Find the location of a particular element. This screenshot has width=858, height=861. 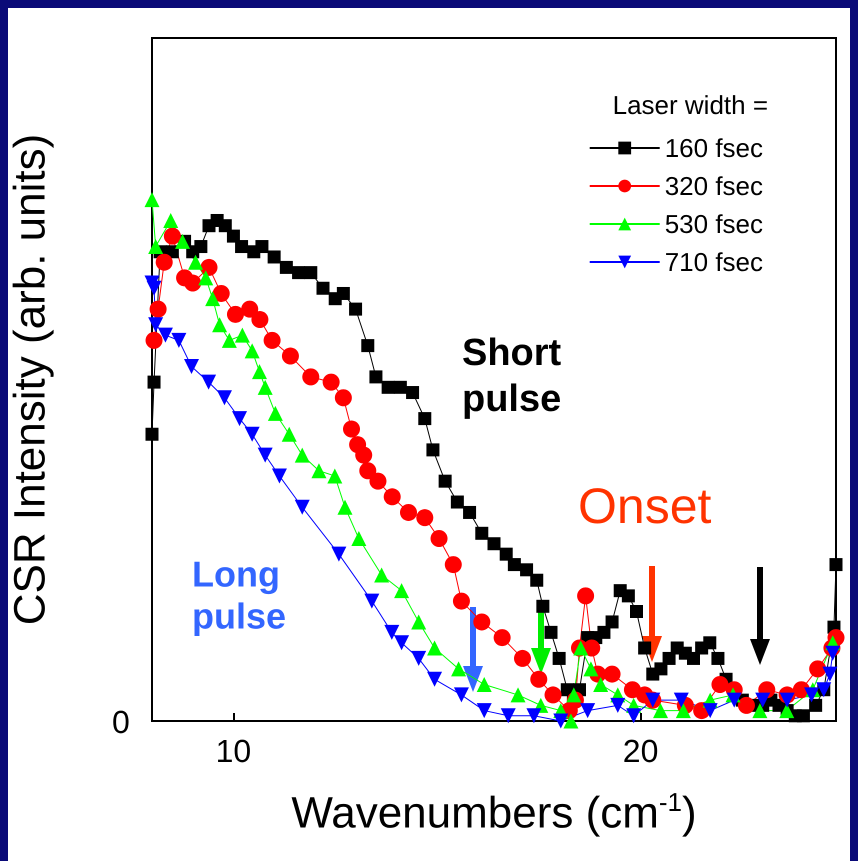

y-axis-title: CSR Intensity (arb. units) is located at coordinates (30, 380).